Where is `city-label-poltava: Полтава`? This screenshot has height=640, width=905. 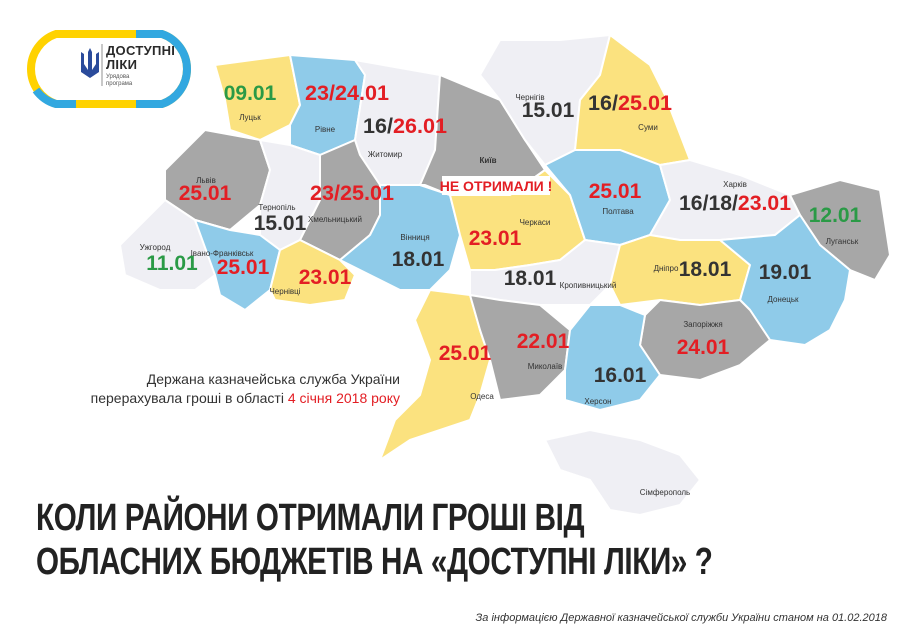 city-label-poltava: Полтава is located at coordinates (618, 211).